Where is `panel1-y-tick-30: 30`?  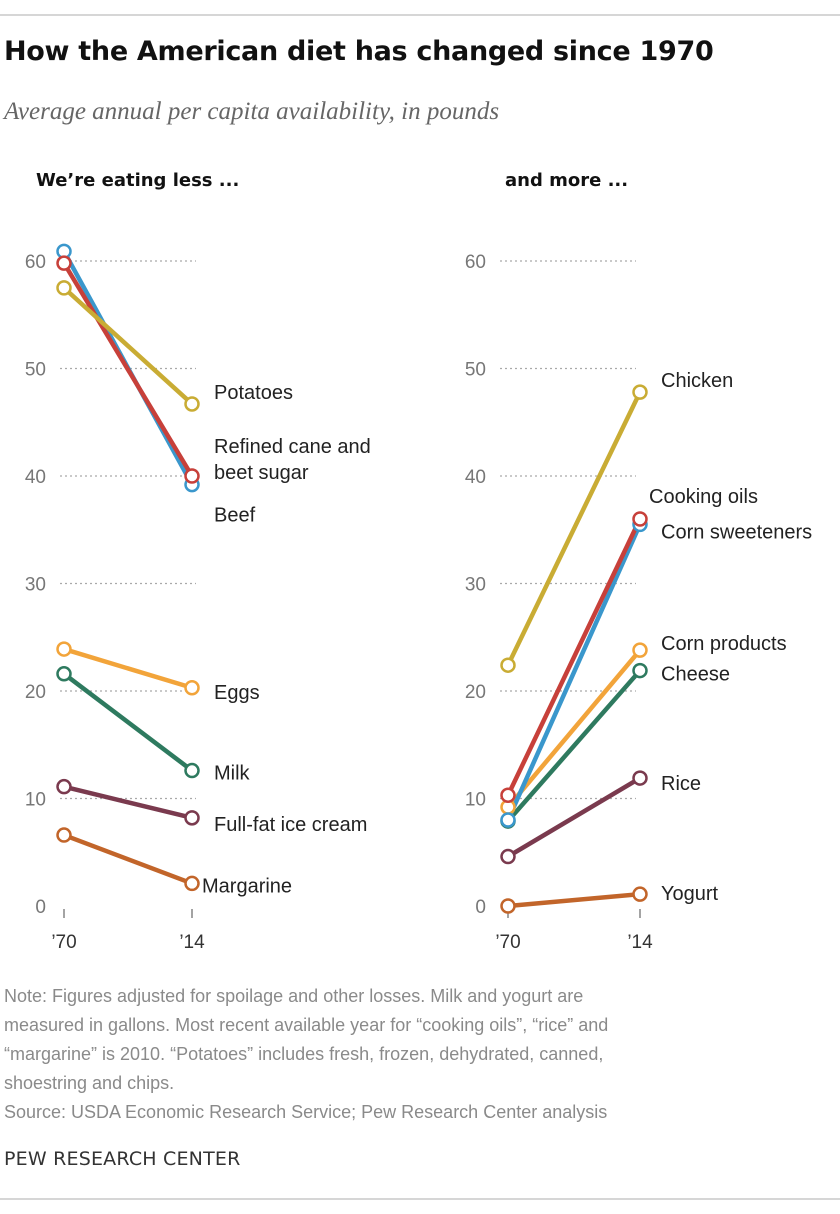 panel1-y-tick-30: 30 is located at coordinates (35, 585).